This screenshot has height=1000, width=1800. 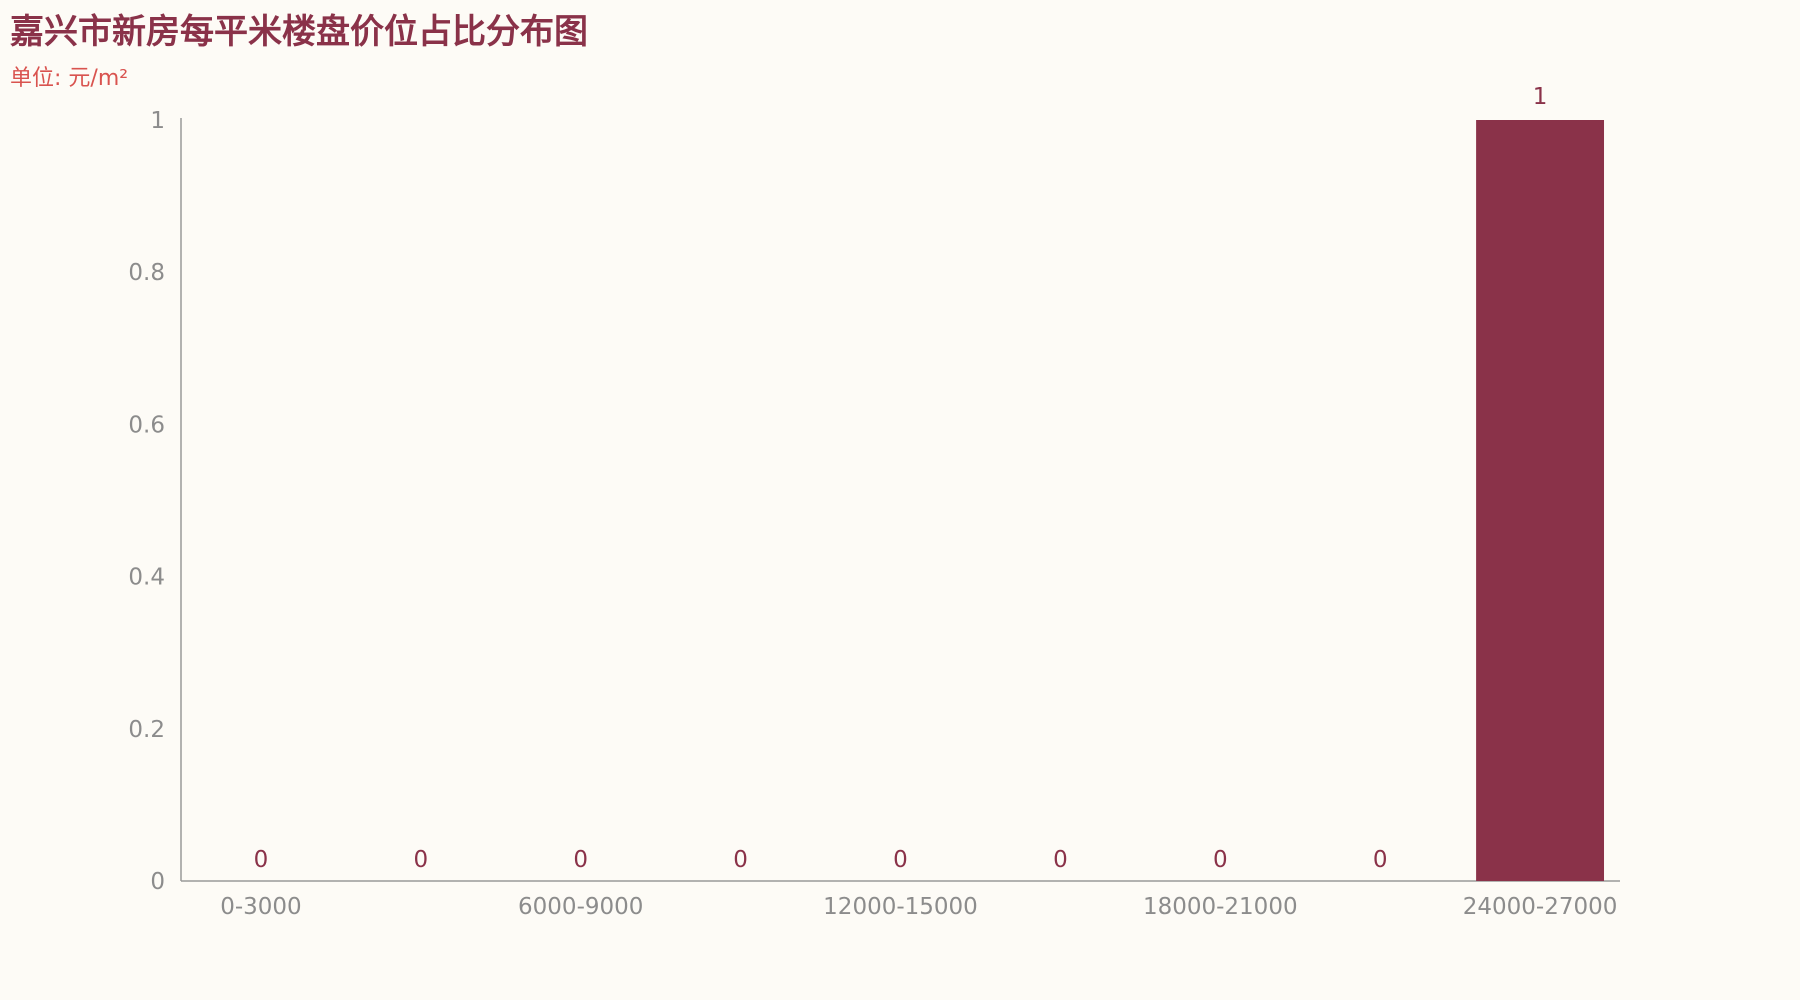 What do you see at coordinates (580, 907) in the screenshot?
I see `x-tick-label: 6000-9000` at bounding box center [580, 907].